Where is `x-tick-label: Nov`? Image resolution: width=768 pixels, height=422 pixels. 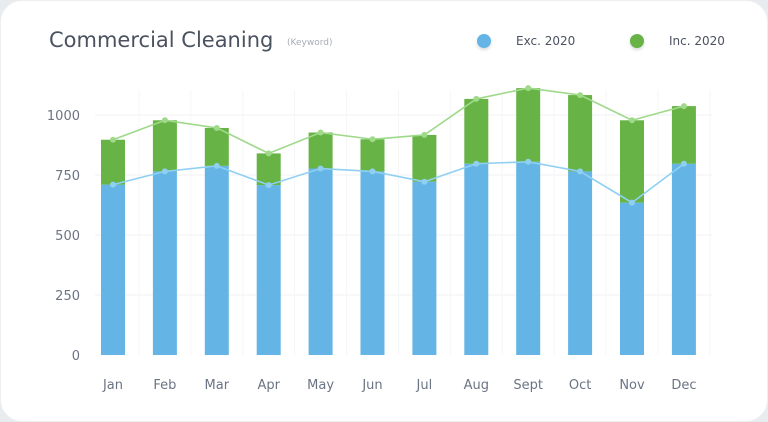
x-tick-label: Nov is located at coordinates (632, 385).